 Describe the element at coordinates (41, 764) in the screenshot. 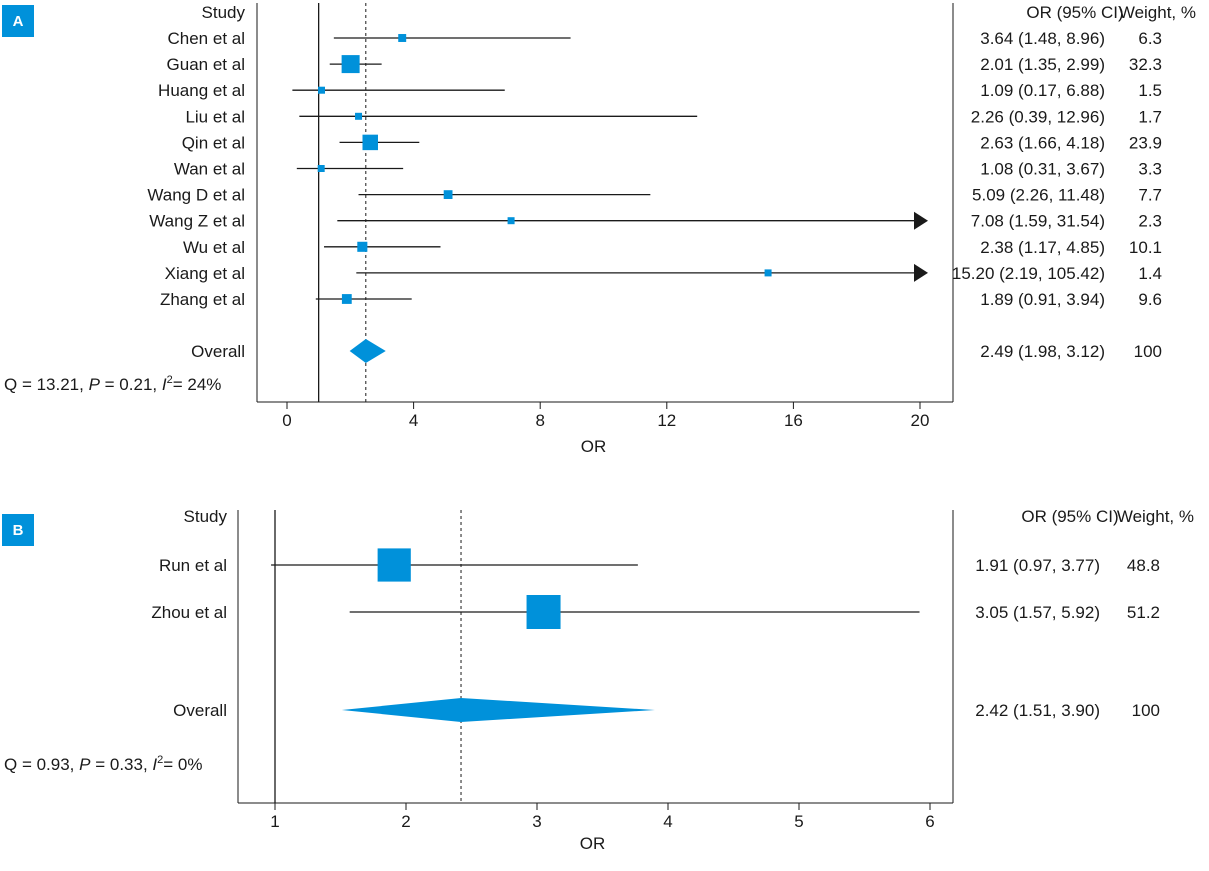

I see `het-q: Q = 0.93,` at that location.